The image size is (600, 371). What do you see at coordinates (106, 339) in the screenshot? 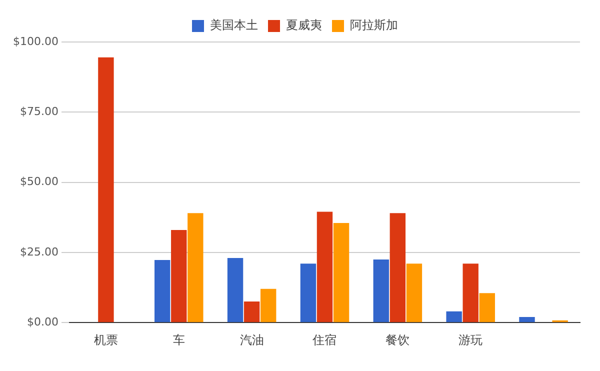
I see `x-tick-label: 机票` at bounding box center [106, 339].